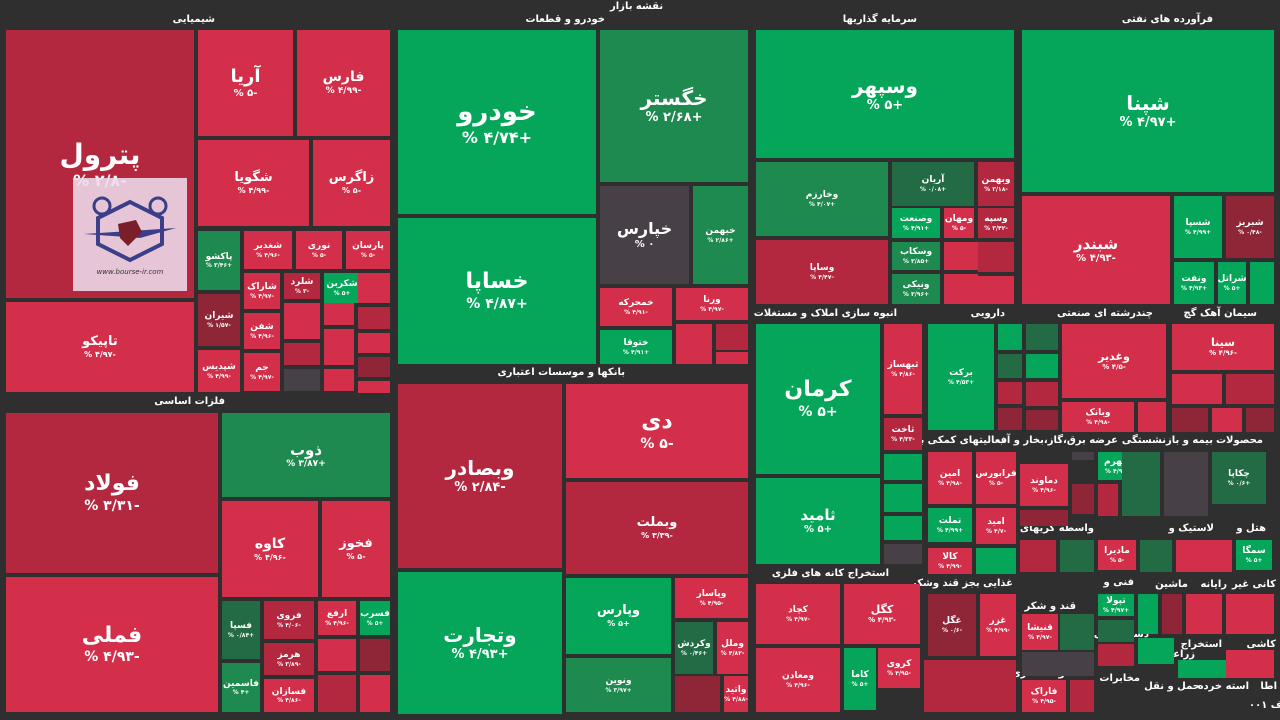  Describe the element at coordinates (950, 561) in the screenshot. I see `treemap-tile: کالا -۴/۹۹ %` at that location.